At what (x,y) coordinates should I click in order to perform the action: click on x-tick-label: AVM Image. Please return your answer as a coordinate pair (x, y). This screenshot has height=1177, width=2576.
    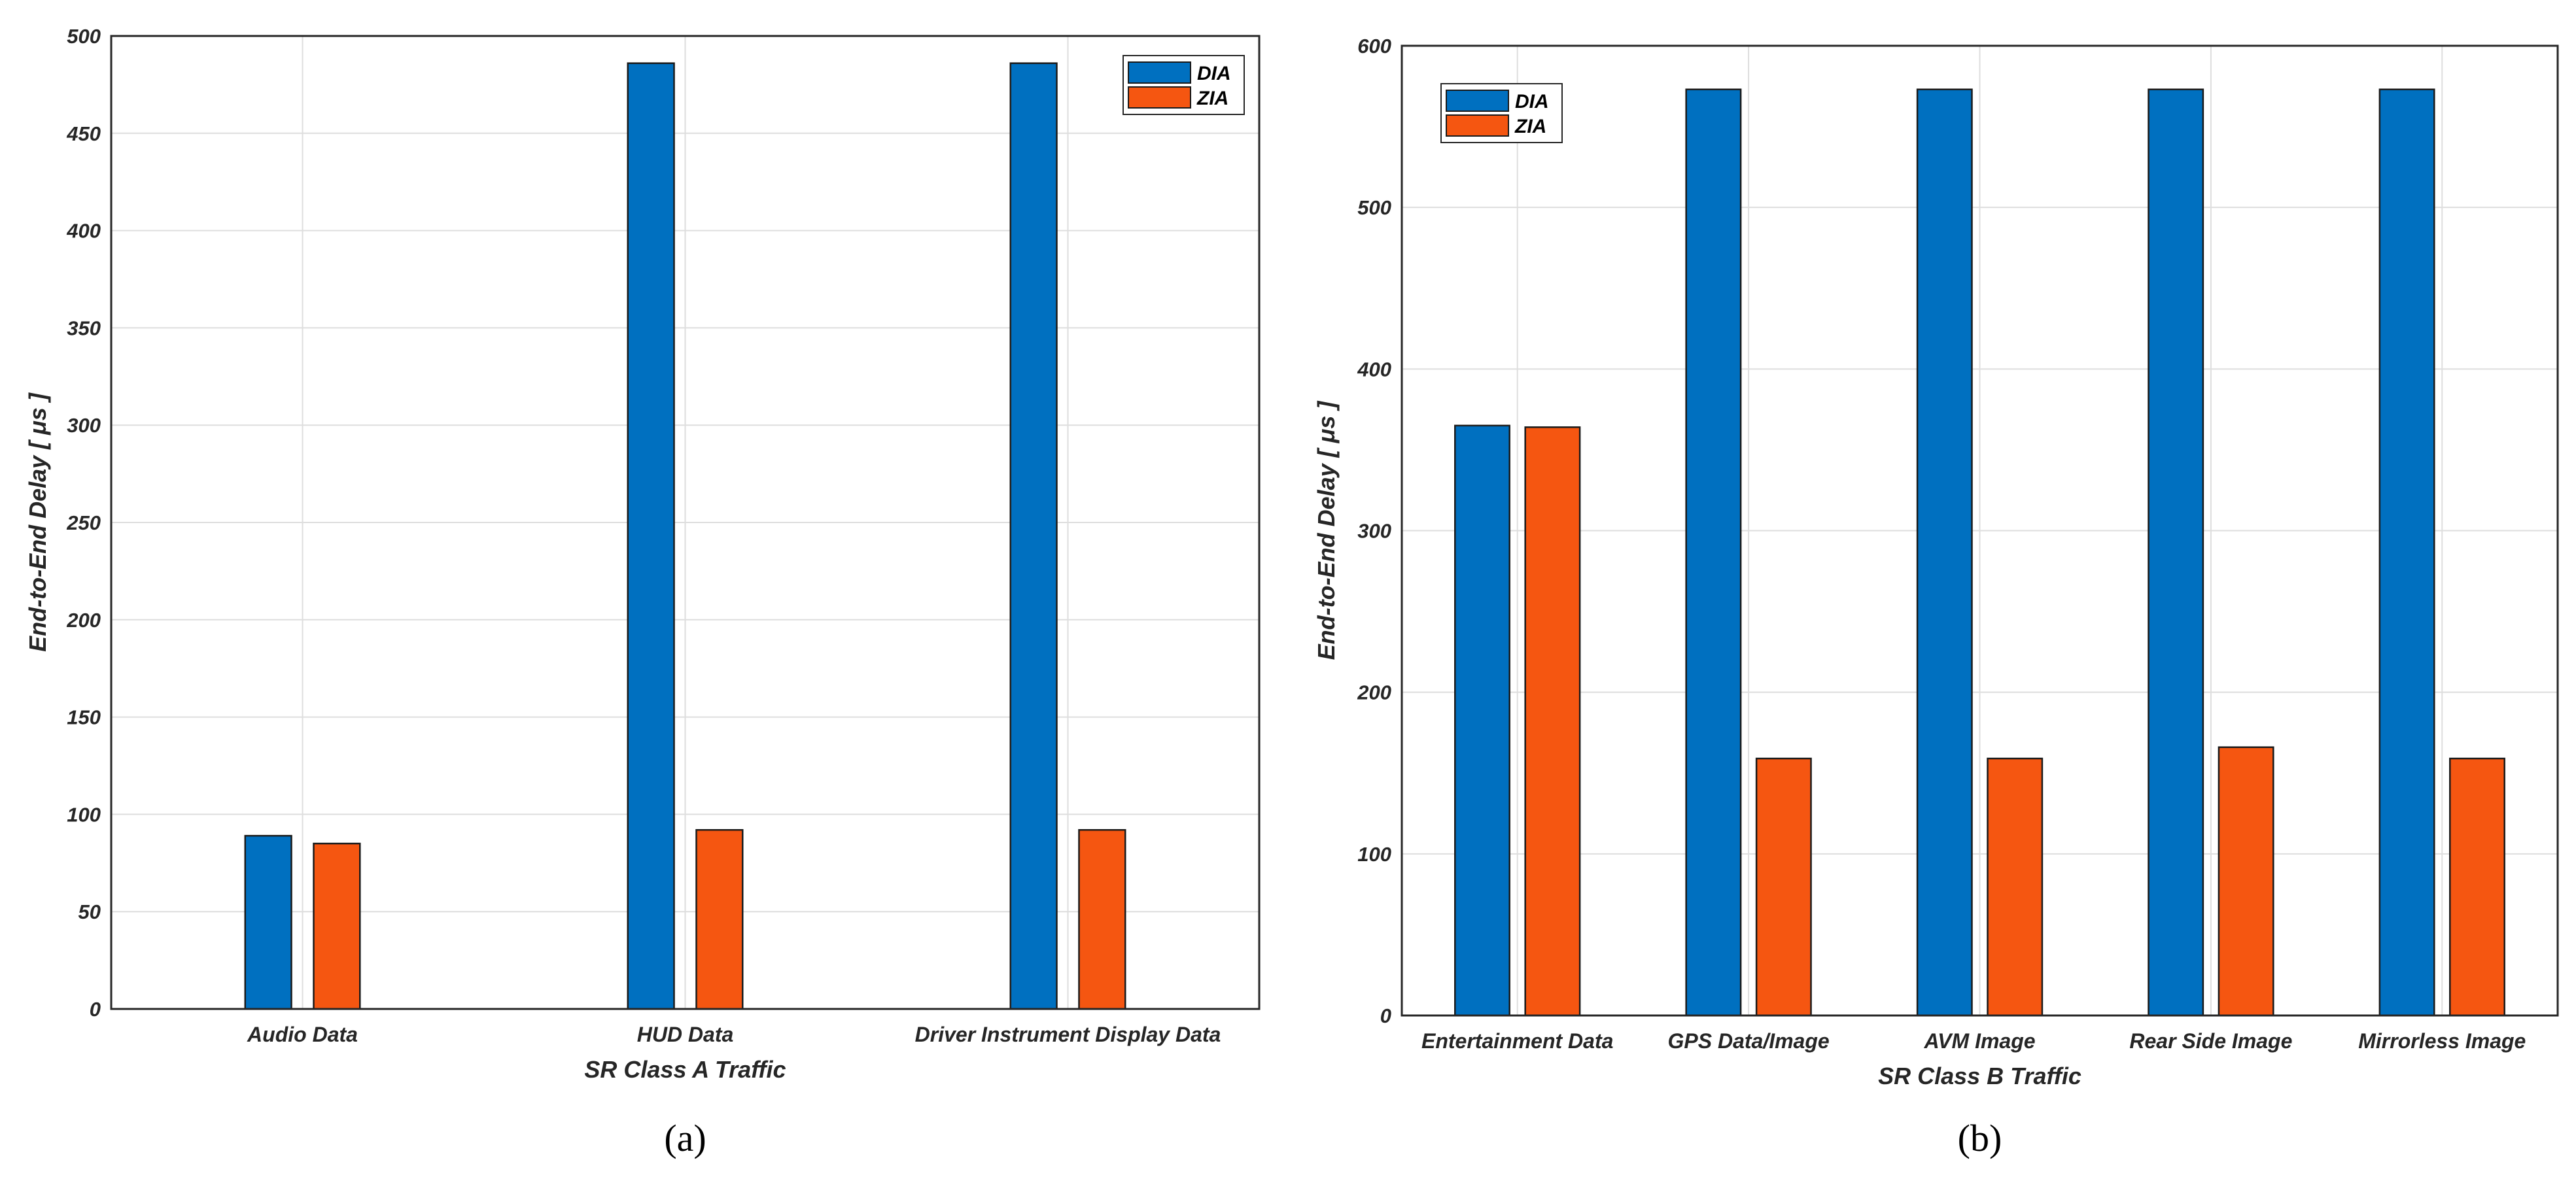
    Looking at the image, I should click on (1979, 1041).